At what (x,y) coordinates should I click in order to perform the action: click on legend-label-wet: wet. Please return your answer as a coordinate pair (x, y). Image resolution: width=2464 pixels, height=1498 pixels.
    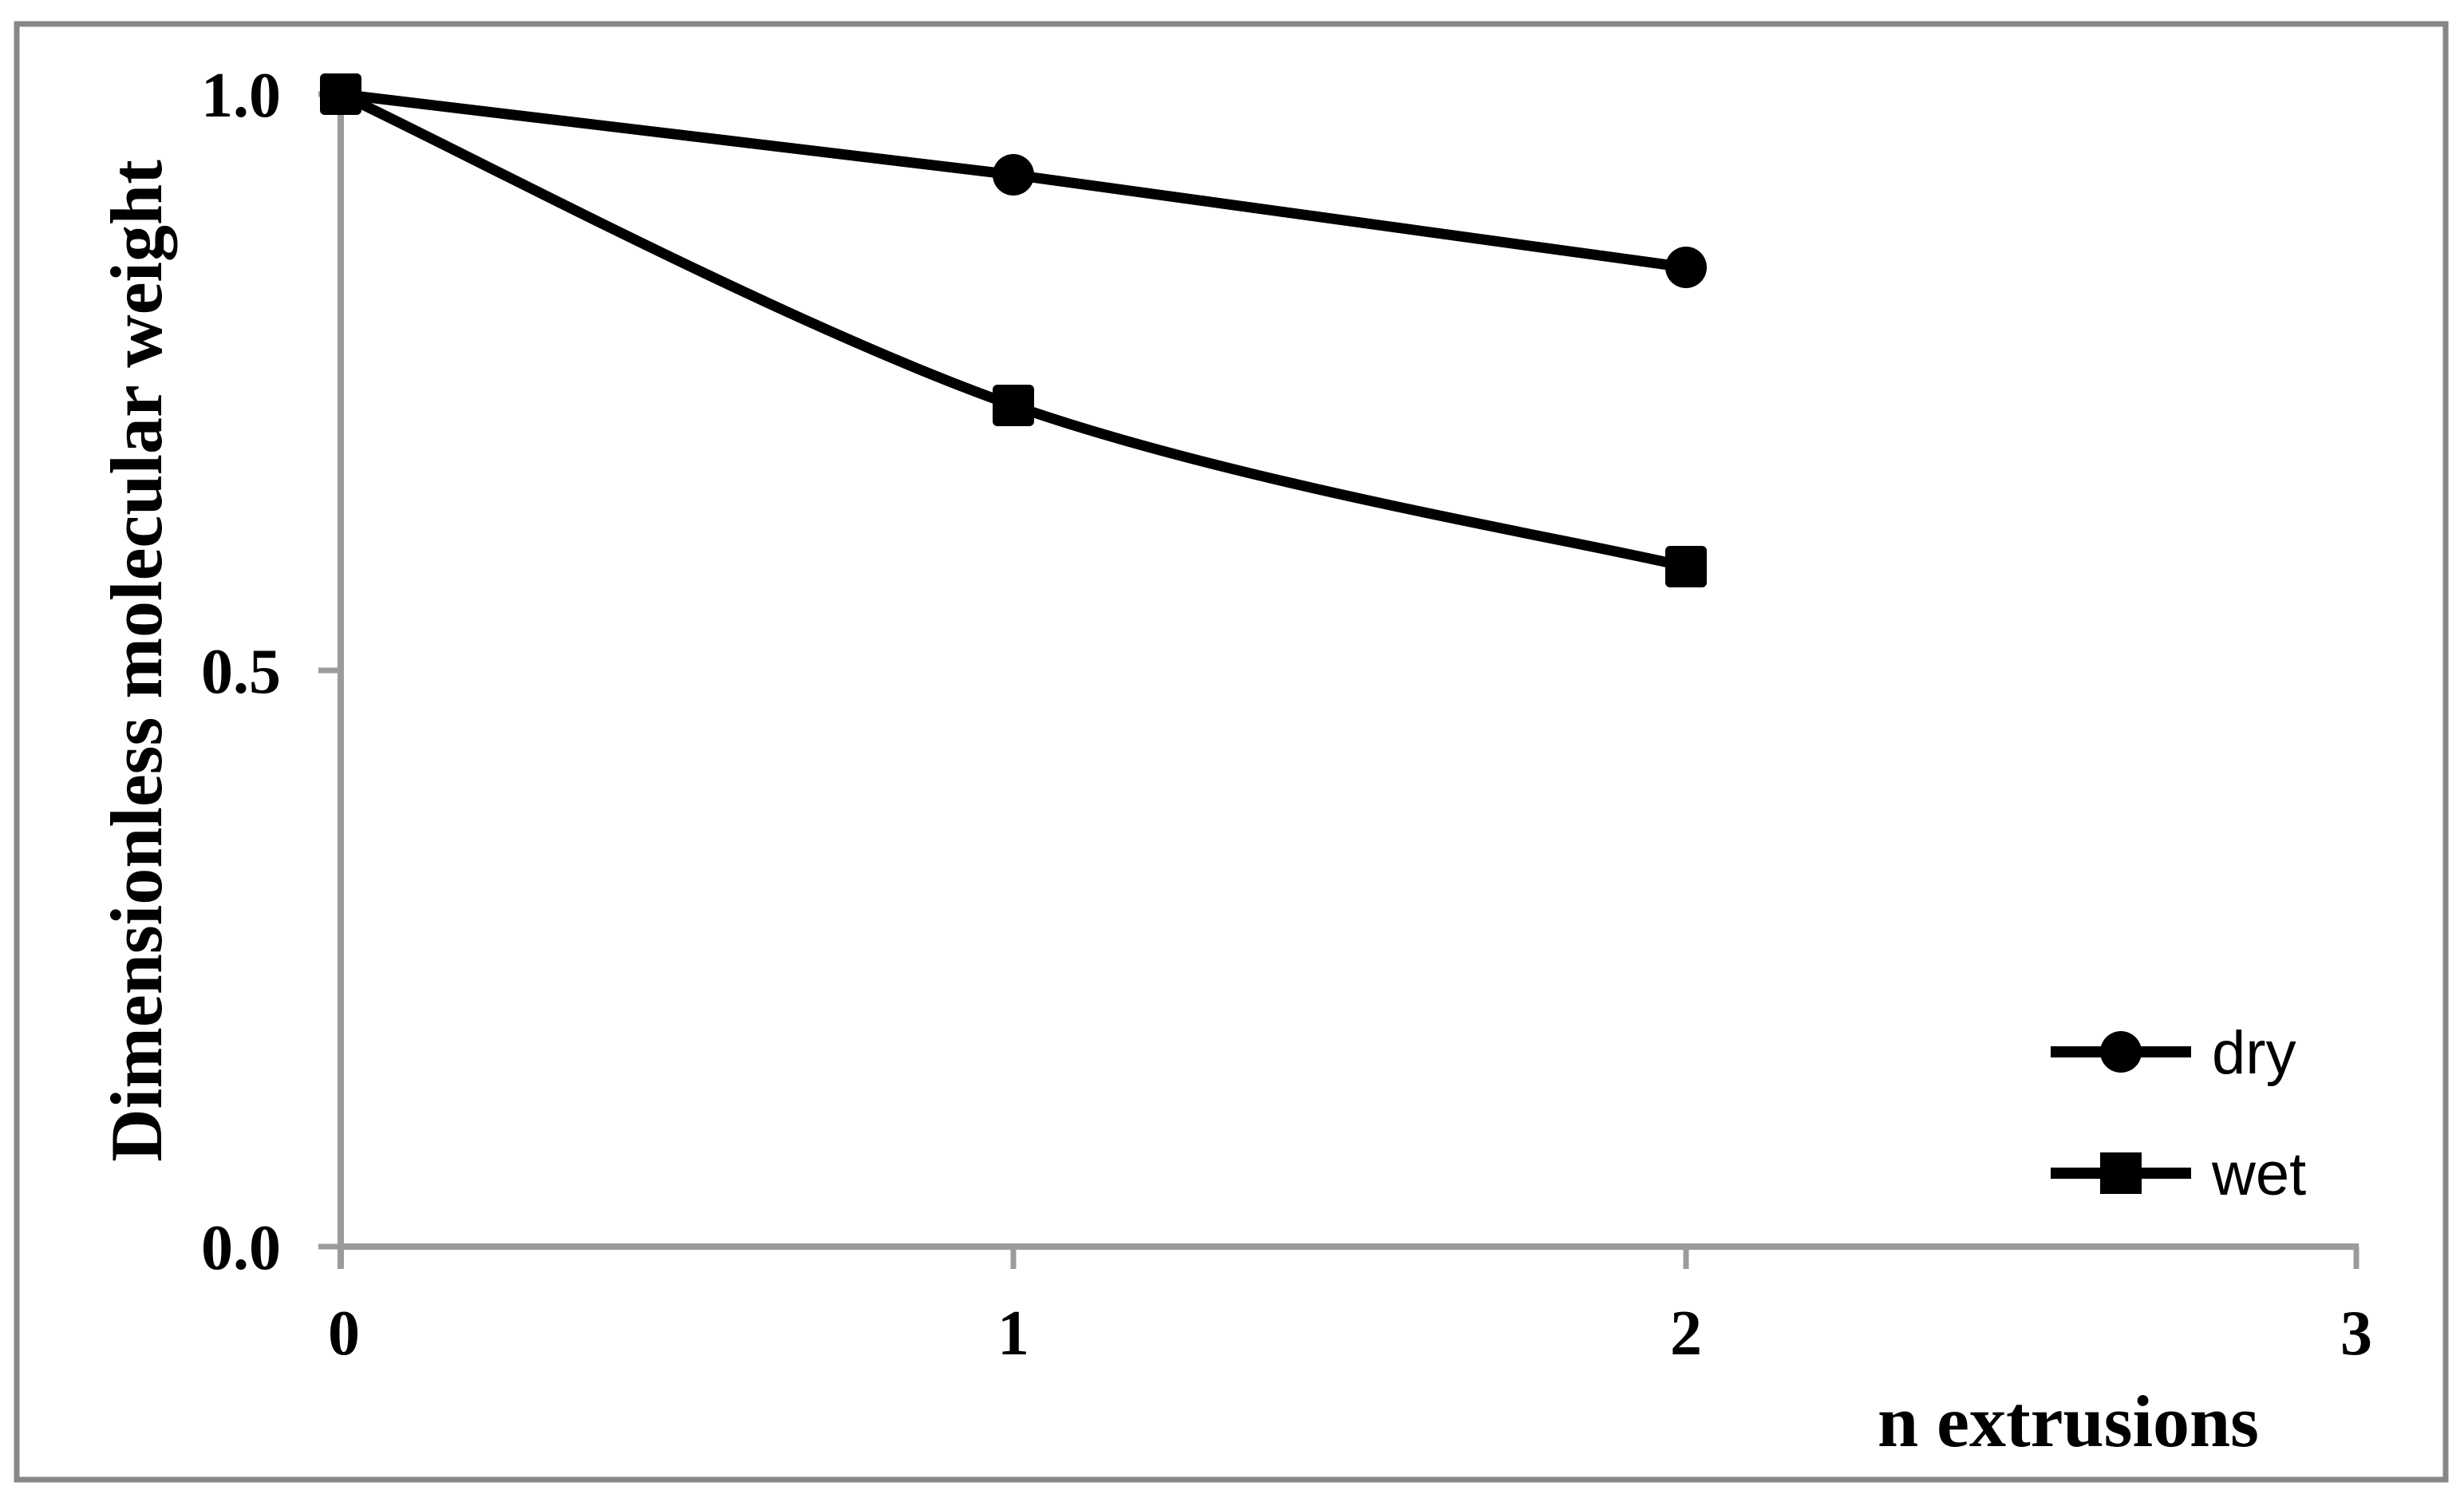
    Looking at the image, I should click on (2258, 1174).